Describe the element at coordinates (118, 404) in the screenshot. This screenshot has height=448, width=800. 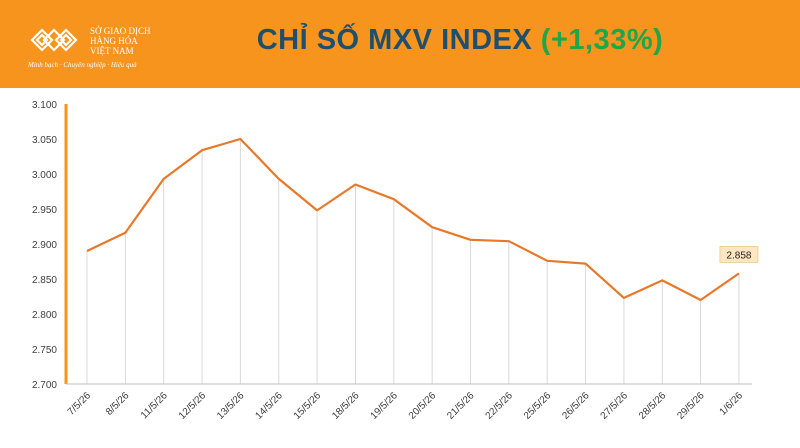
I see `x-tick-label: 8/5/26` at that location.